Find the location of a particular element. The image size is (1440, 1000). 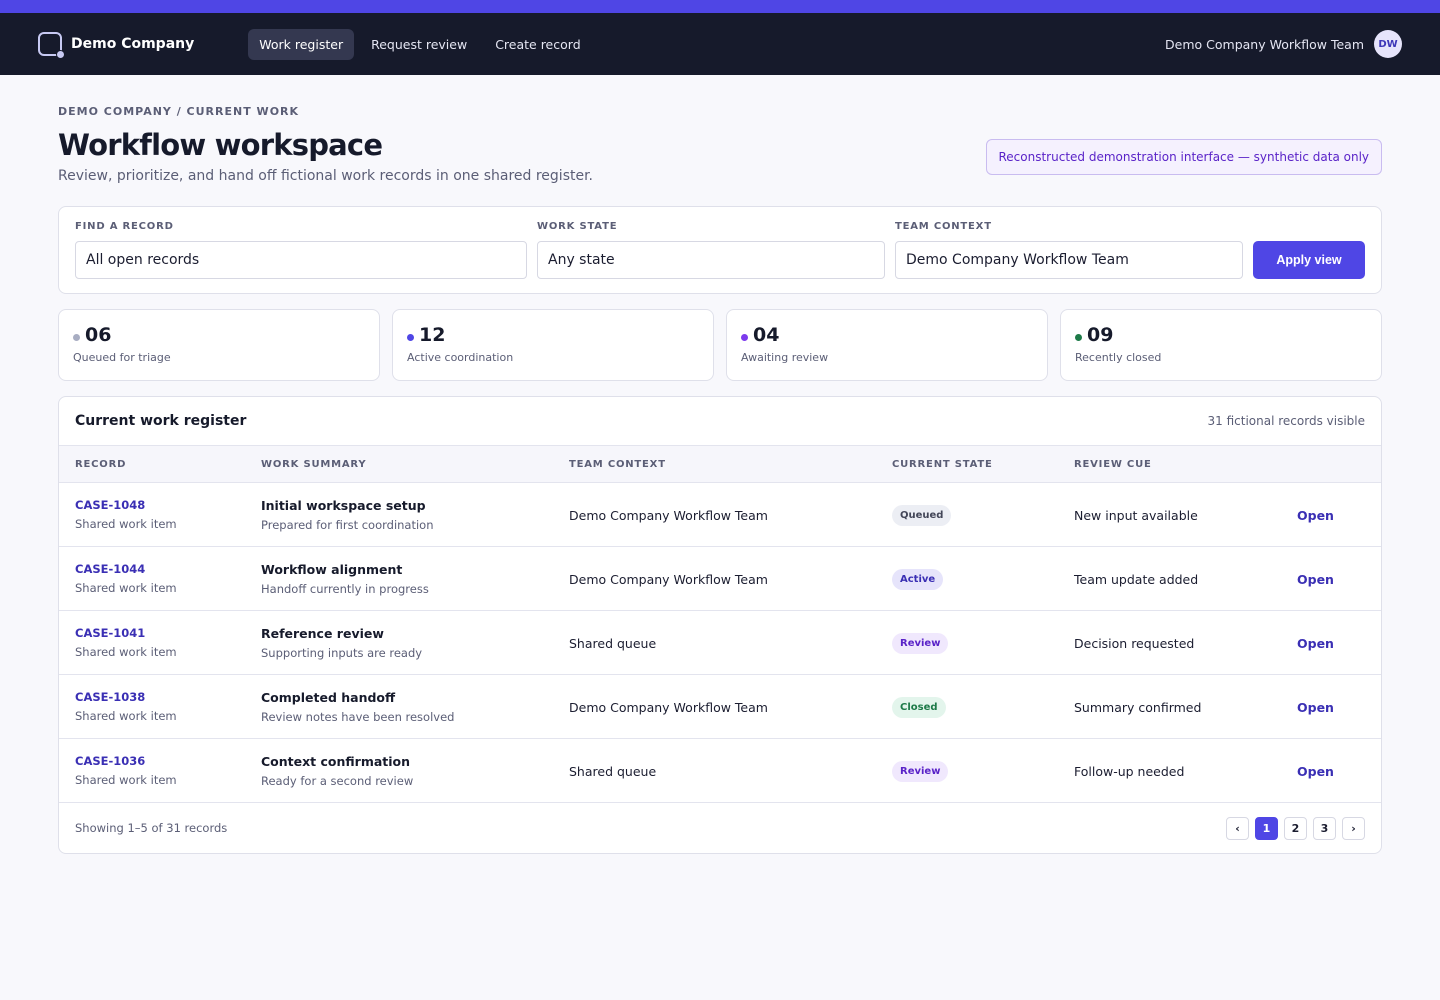

nav-item-request-review: Request review is located at coordinates (419, 44).